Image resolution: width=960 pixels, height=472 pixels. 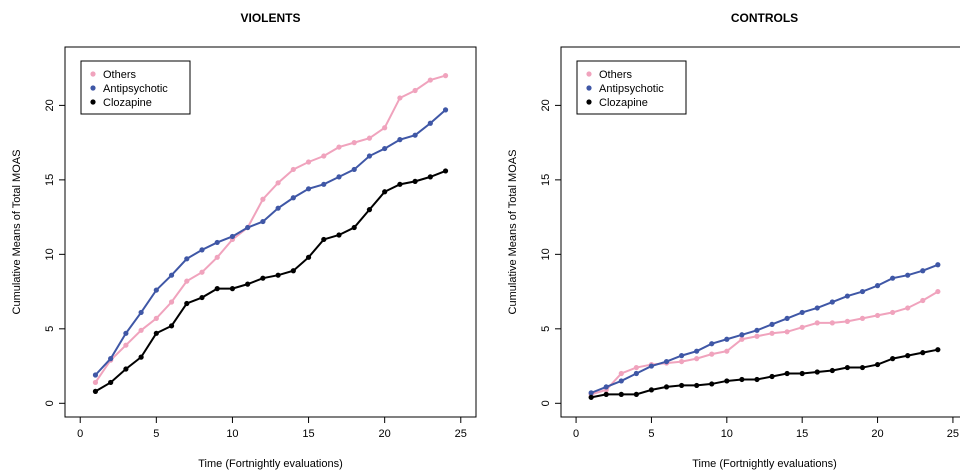 What do you see at coordinates (270, 18) in the screenshot?
I see `chart-title: VIOLENTS` at bounding box center [270, 18].